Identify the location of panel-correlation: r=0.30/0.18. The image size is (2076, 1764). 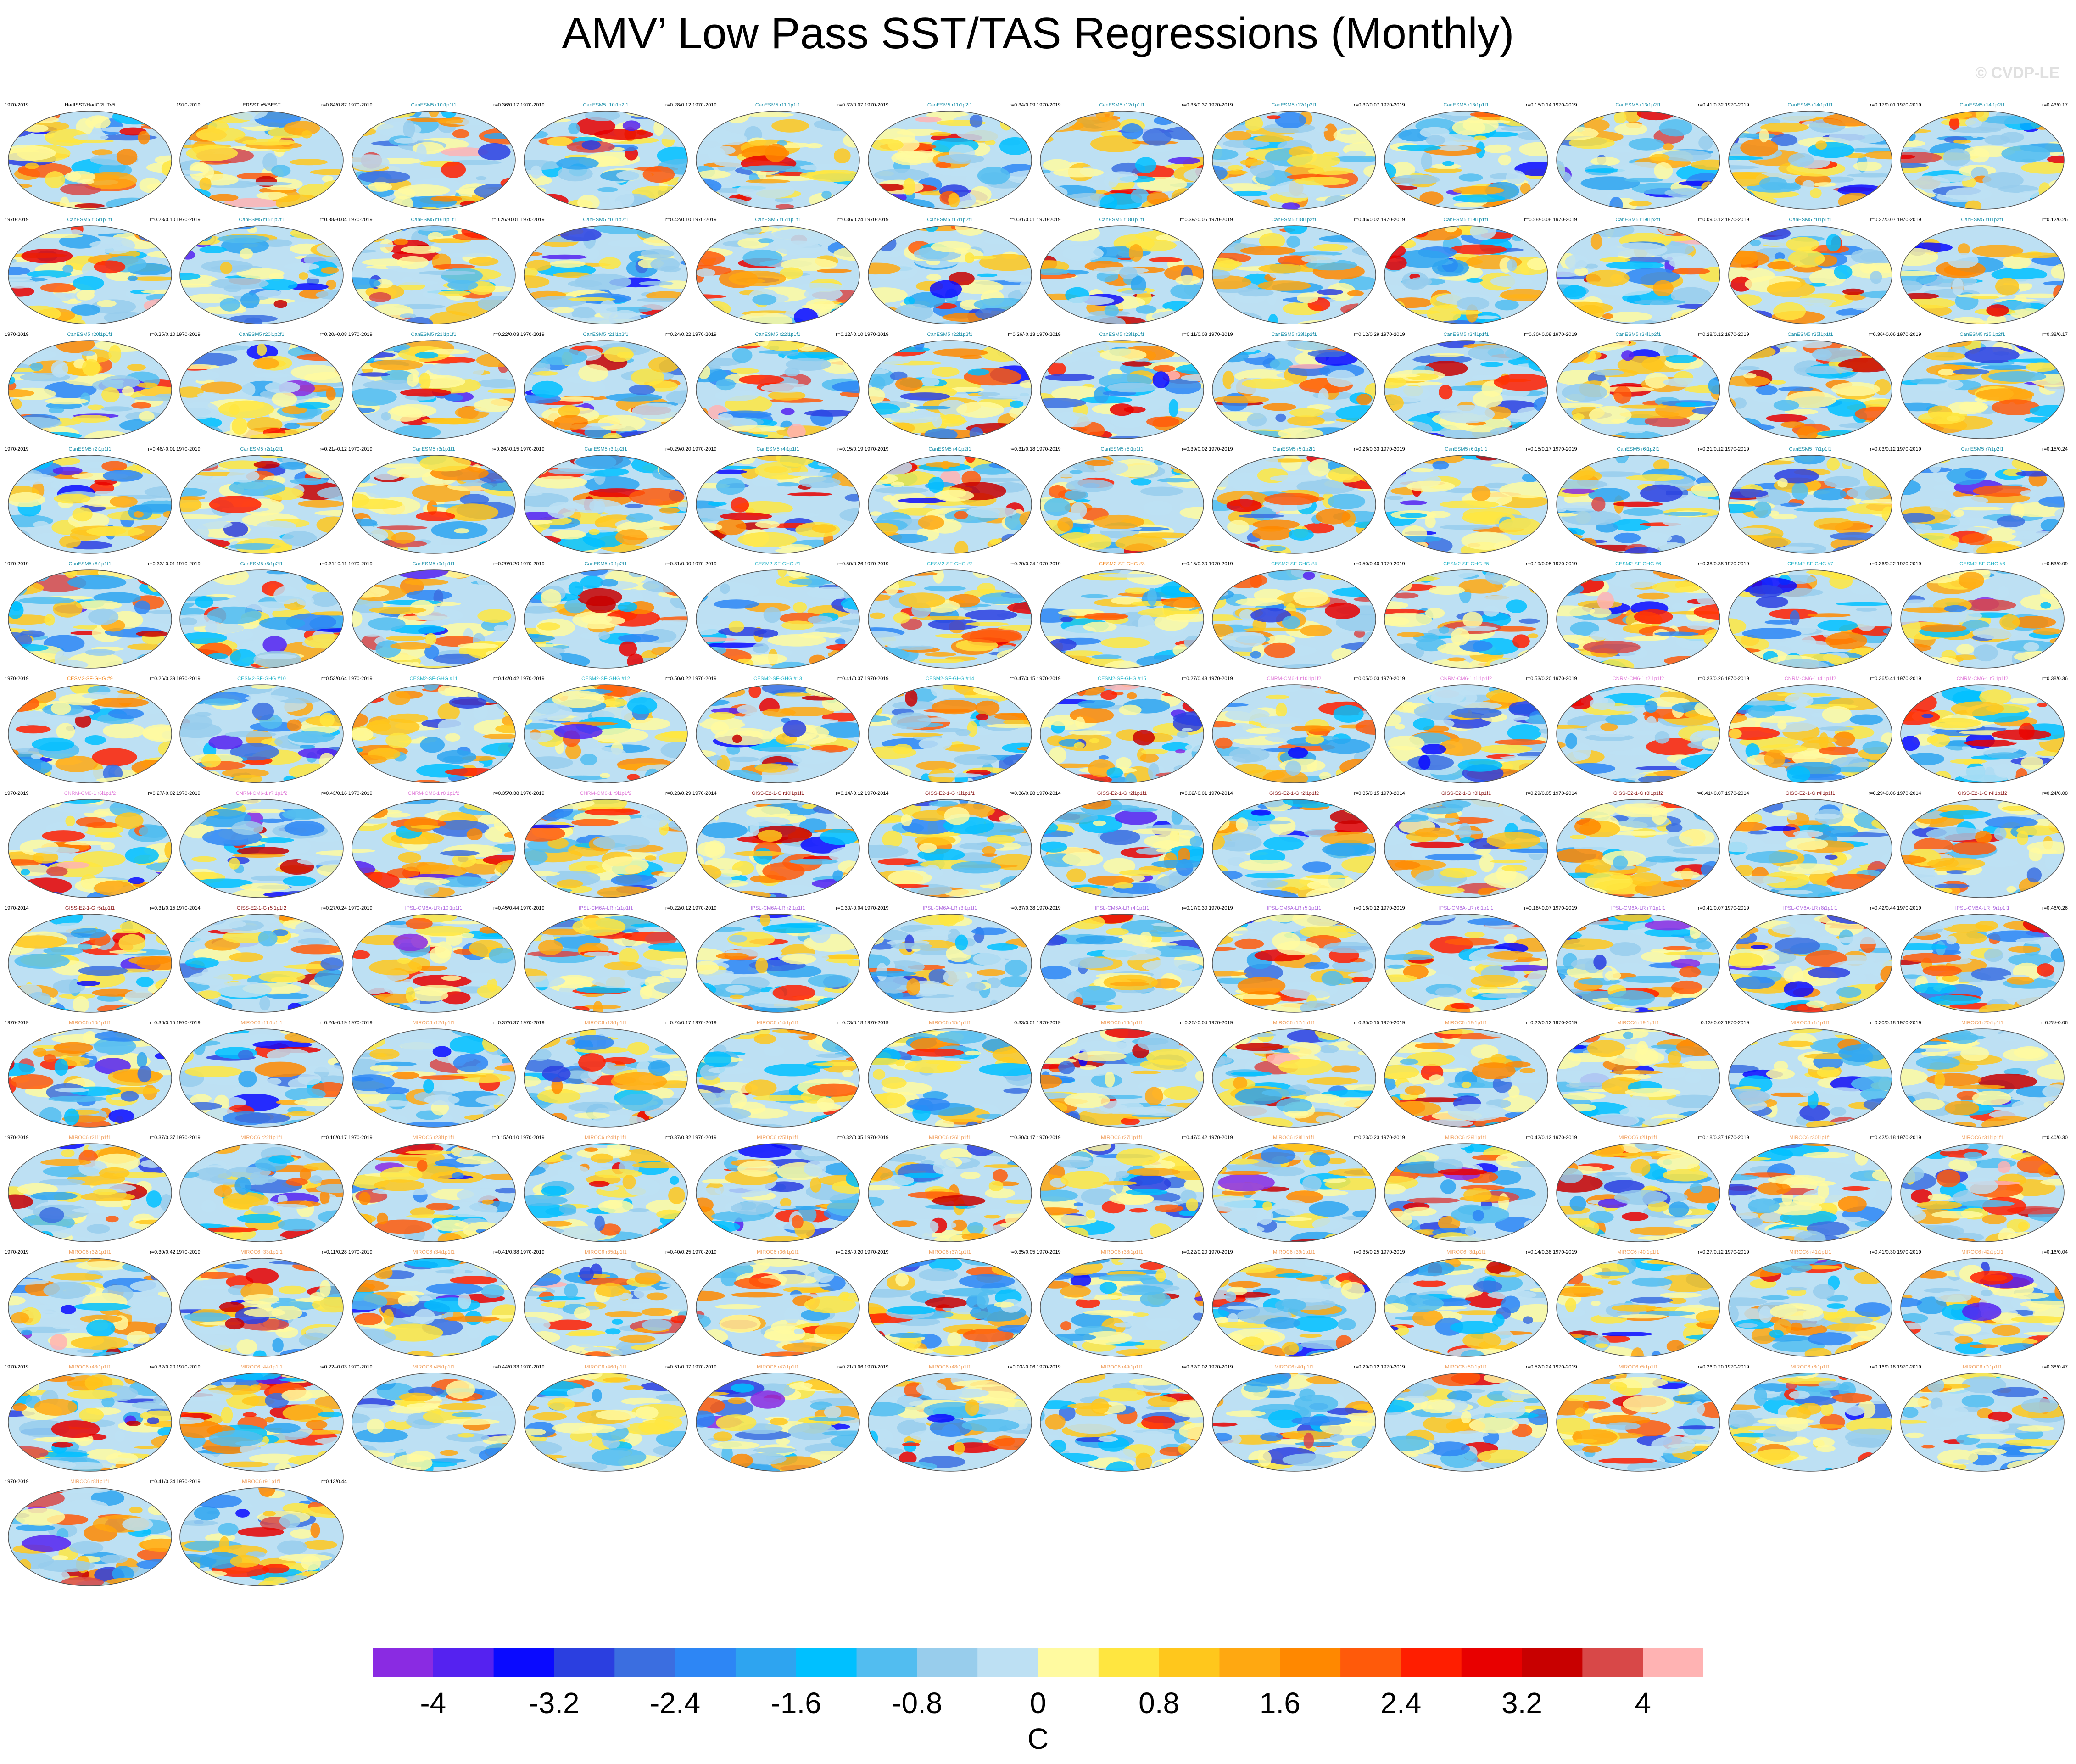
(1883, 1023).